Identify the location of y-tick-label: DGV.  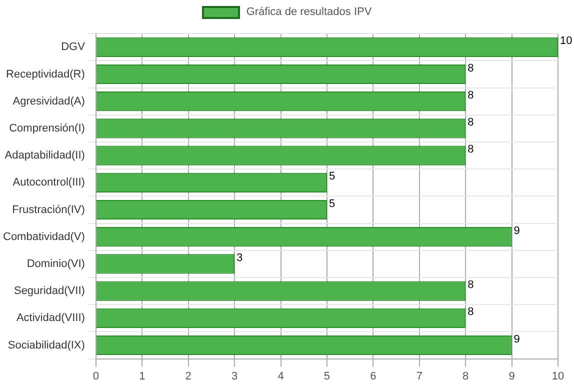
(73, 47).